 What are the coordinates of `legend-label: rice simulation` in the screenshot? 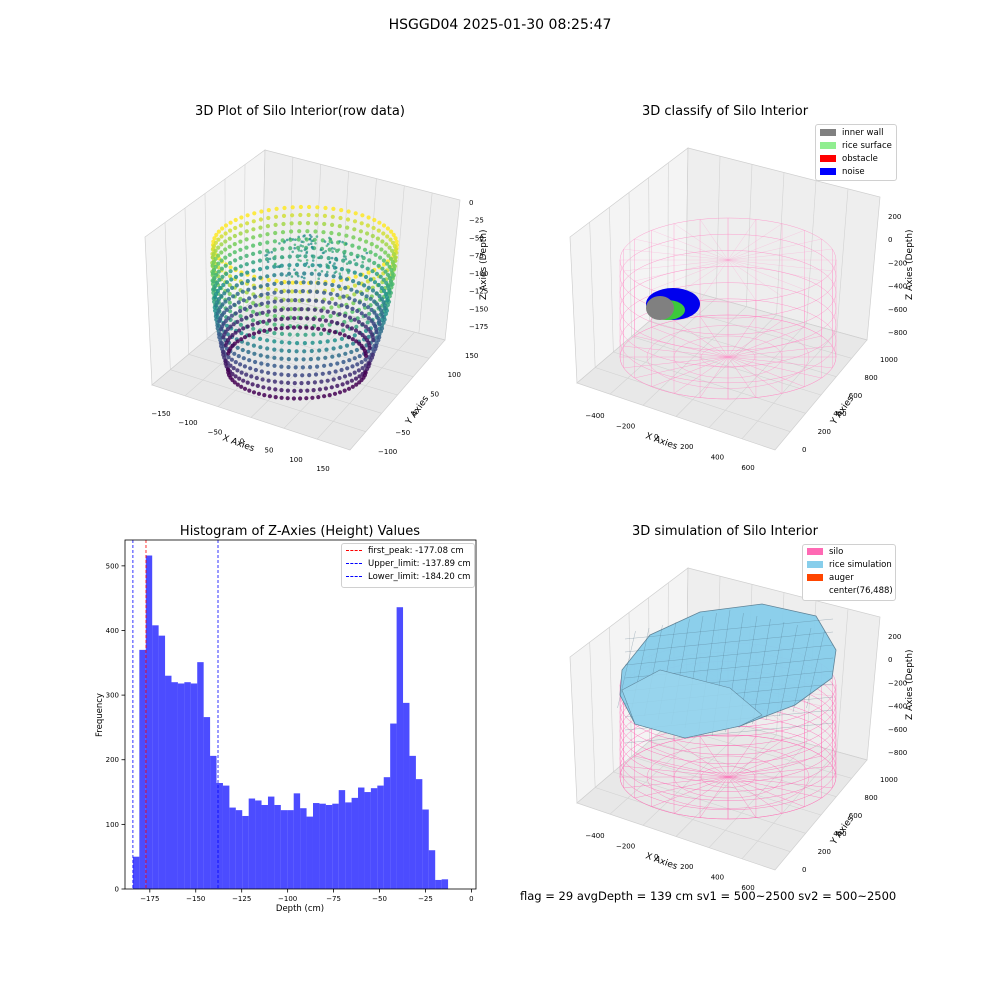 It's located at (860, 565).